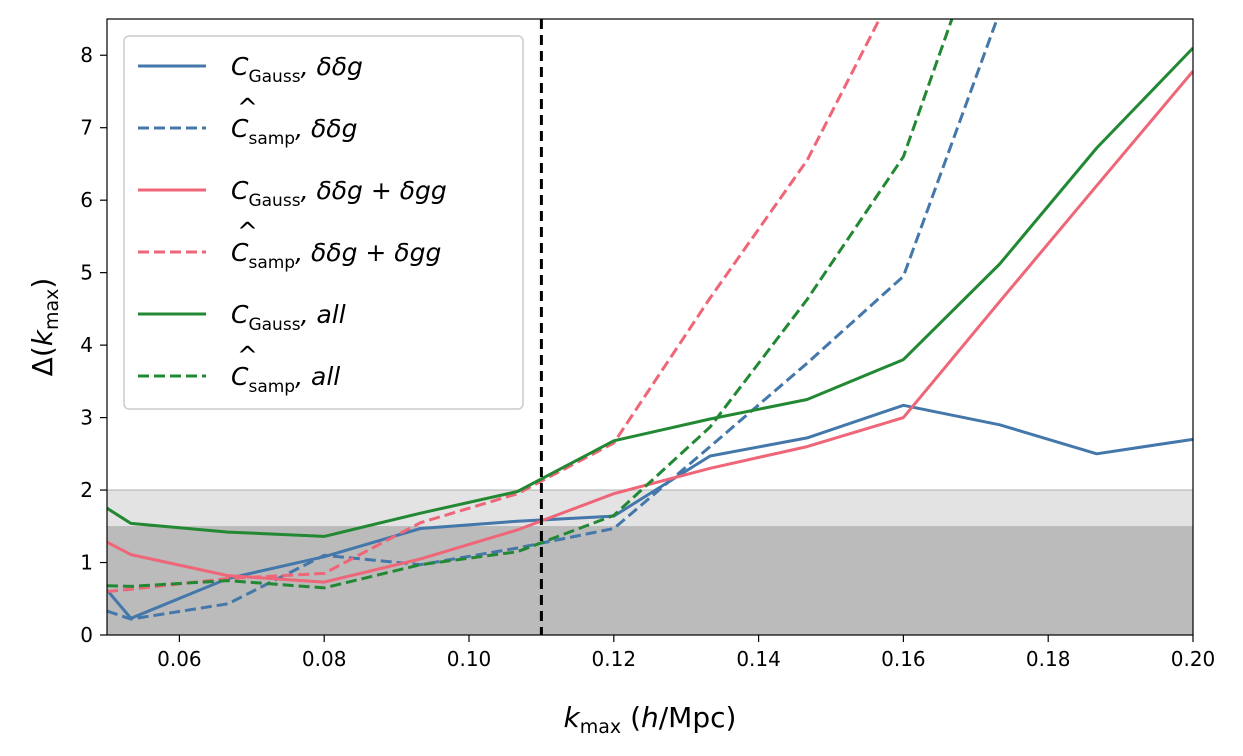 This screenshot has height=756, width=1243. I want to click on y-tick-label: 6, so click(86, 200).